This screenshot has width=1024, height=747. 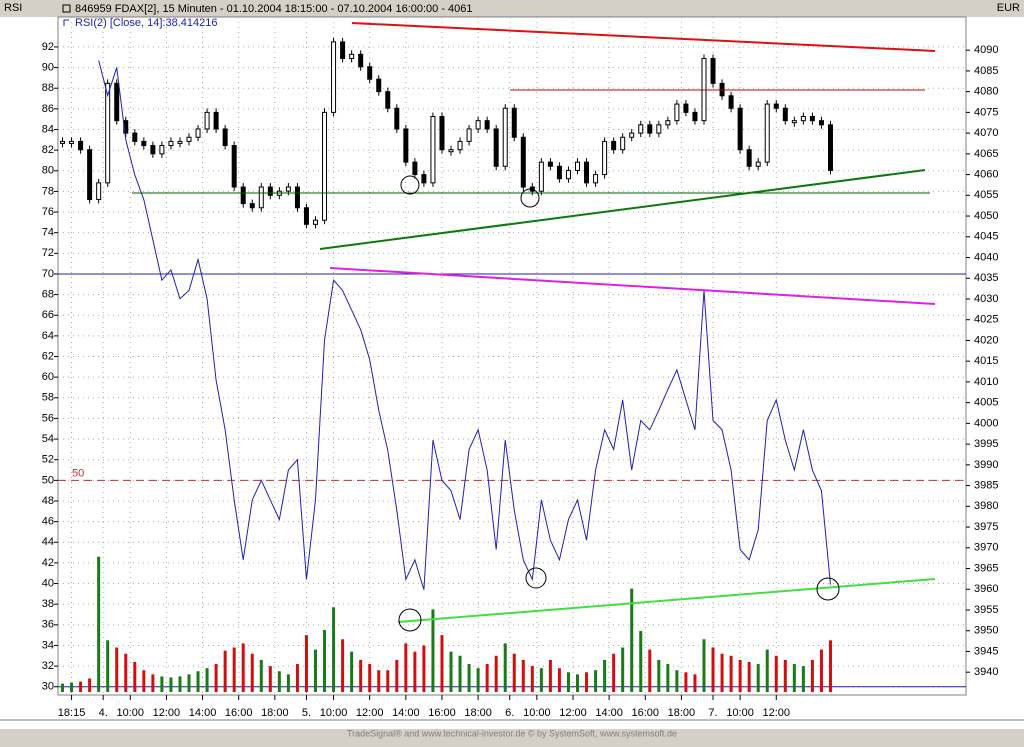 I want to click on y2-tick-label: 3970, so click(x=986, y=548).